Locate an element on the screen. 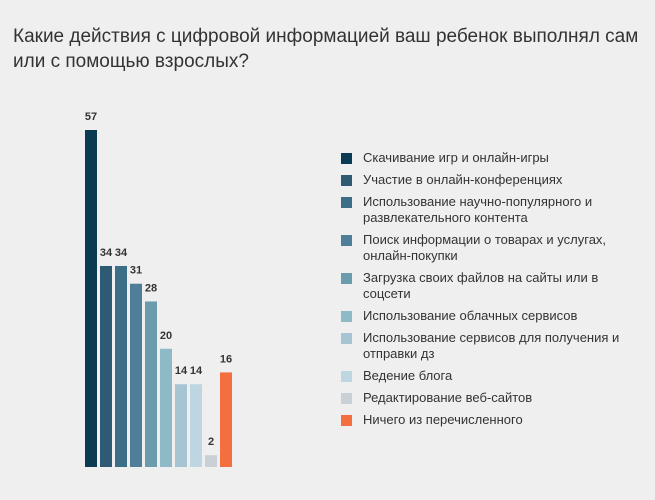 The width and height of the screenshot is (655, 500). data-label-4: 31 is located at coordinates (136, 271).